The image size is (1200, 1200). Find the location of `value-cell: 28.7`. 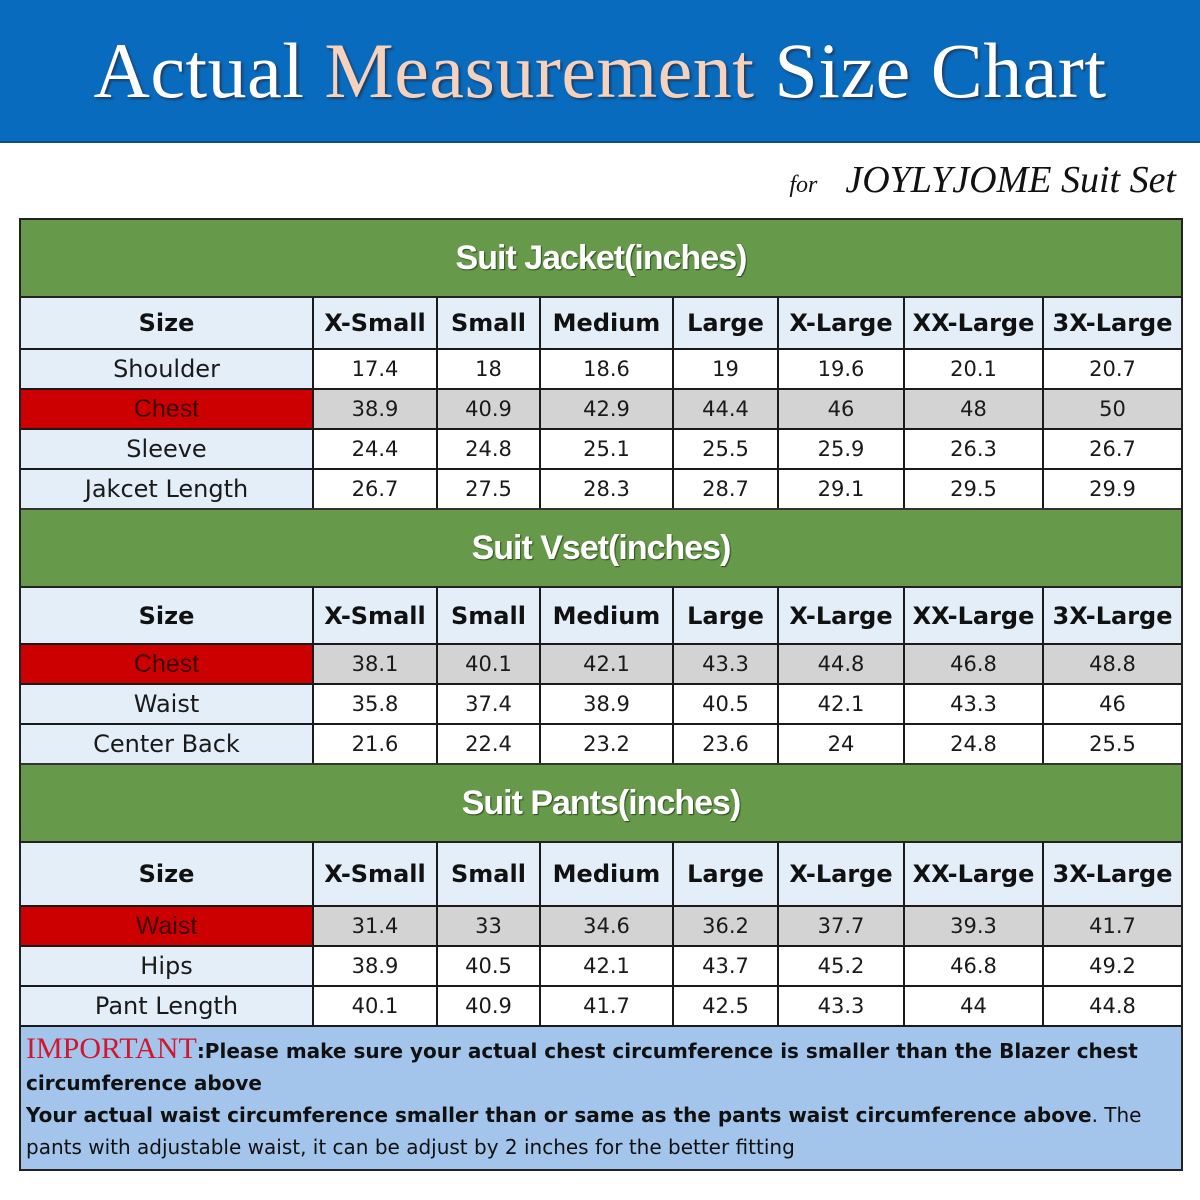

value-cell: 28.7 is located at coordinates (726, 489).